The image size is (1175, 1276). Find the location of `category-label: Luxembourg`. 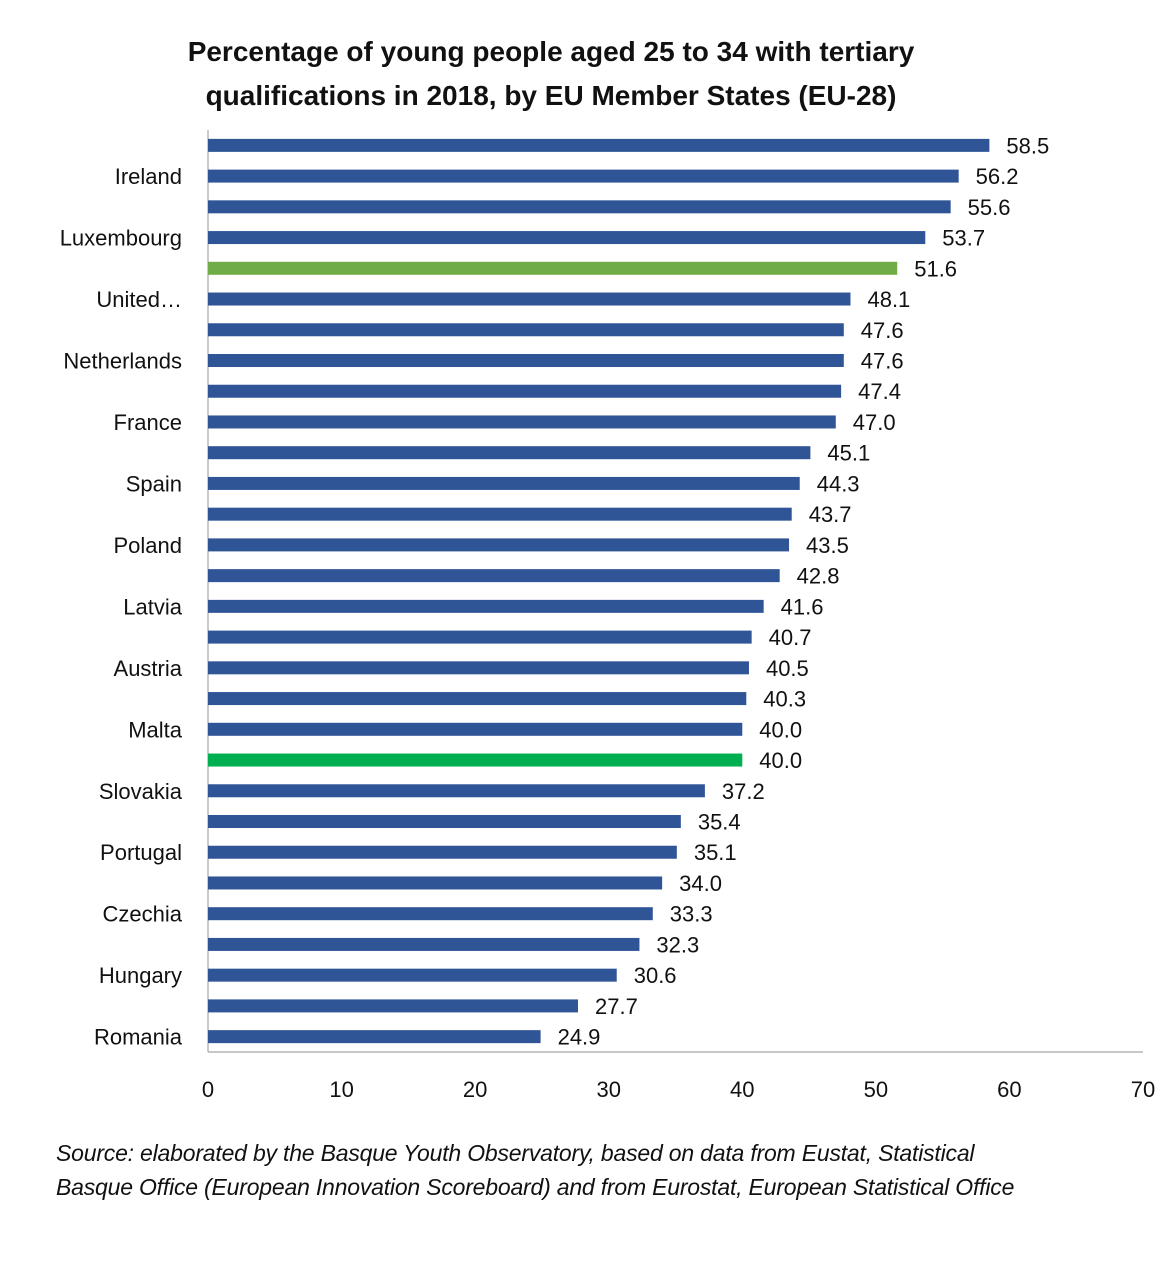

category-label: Luxembourg is located at coordinates (121, 238).